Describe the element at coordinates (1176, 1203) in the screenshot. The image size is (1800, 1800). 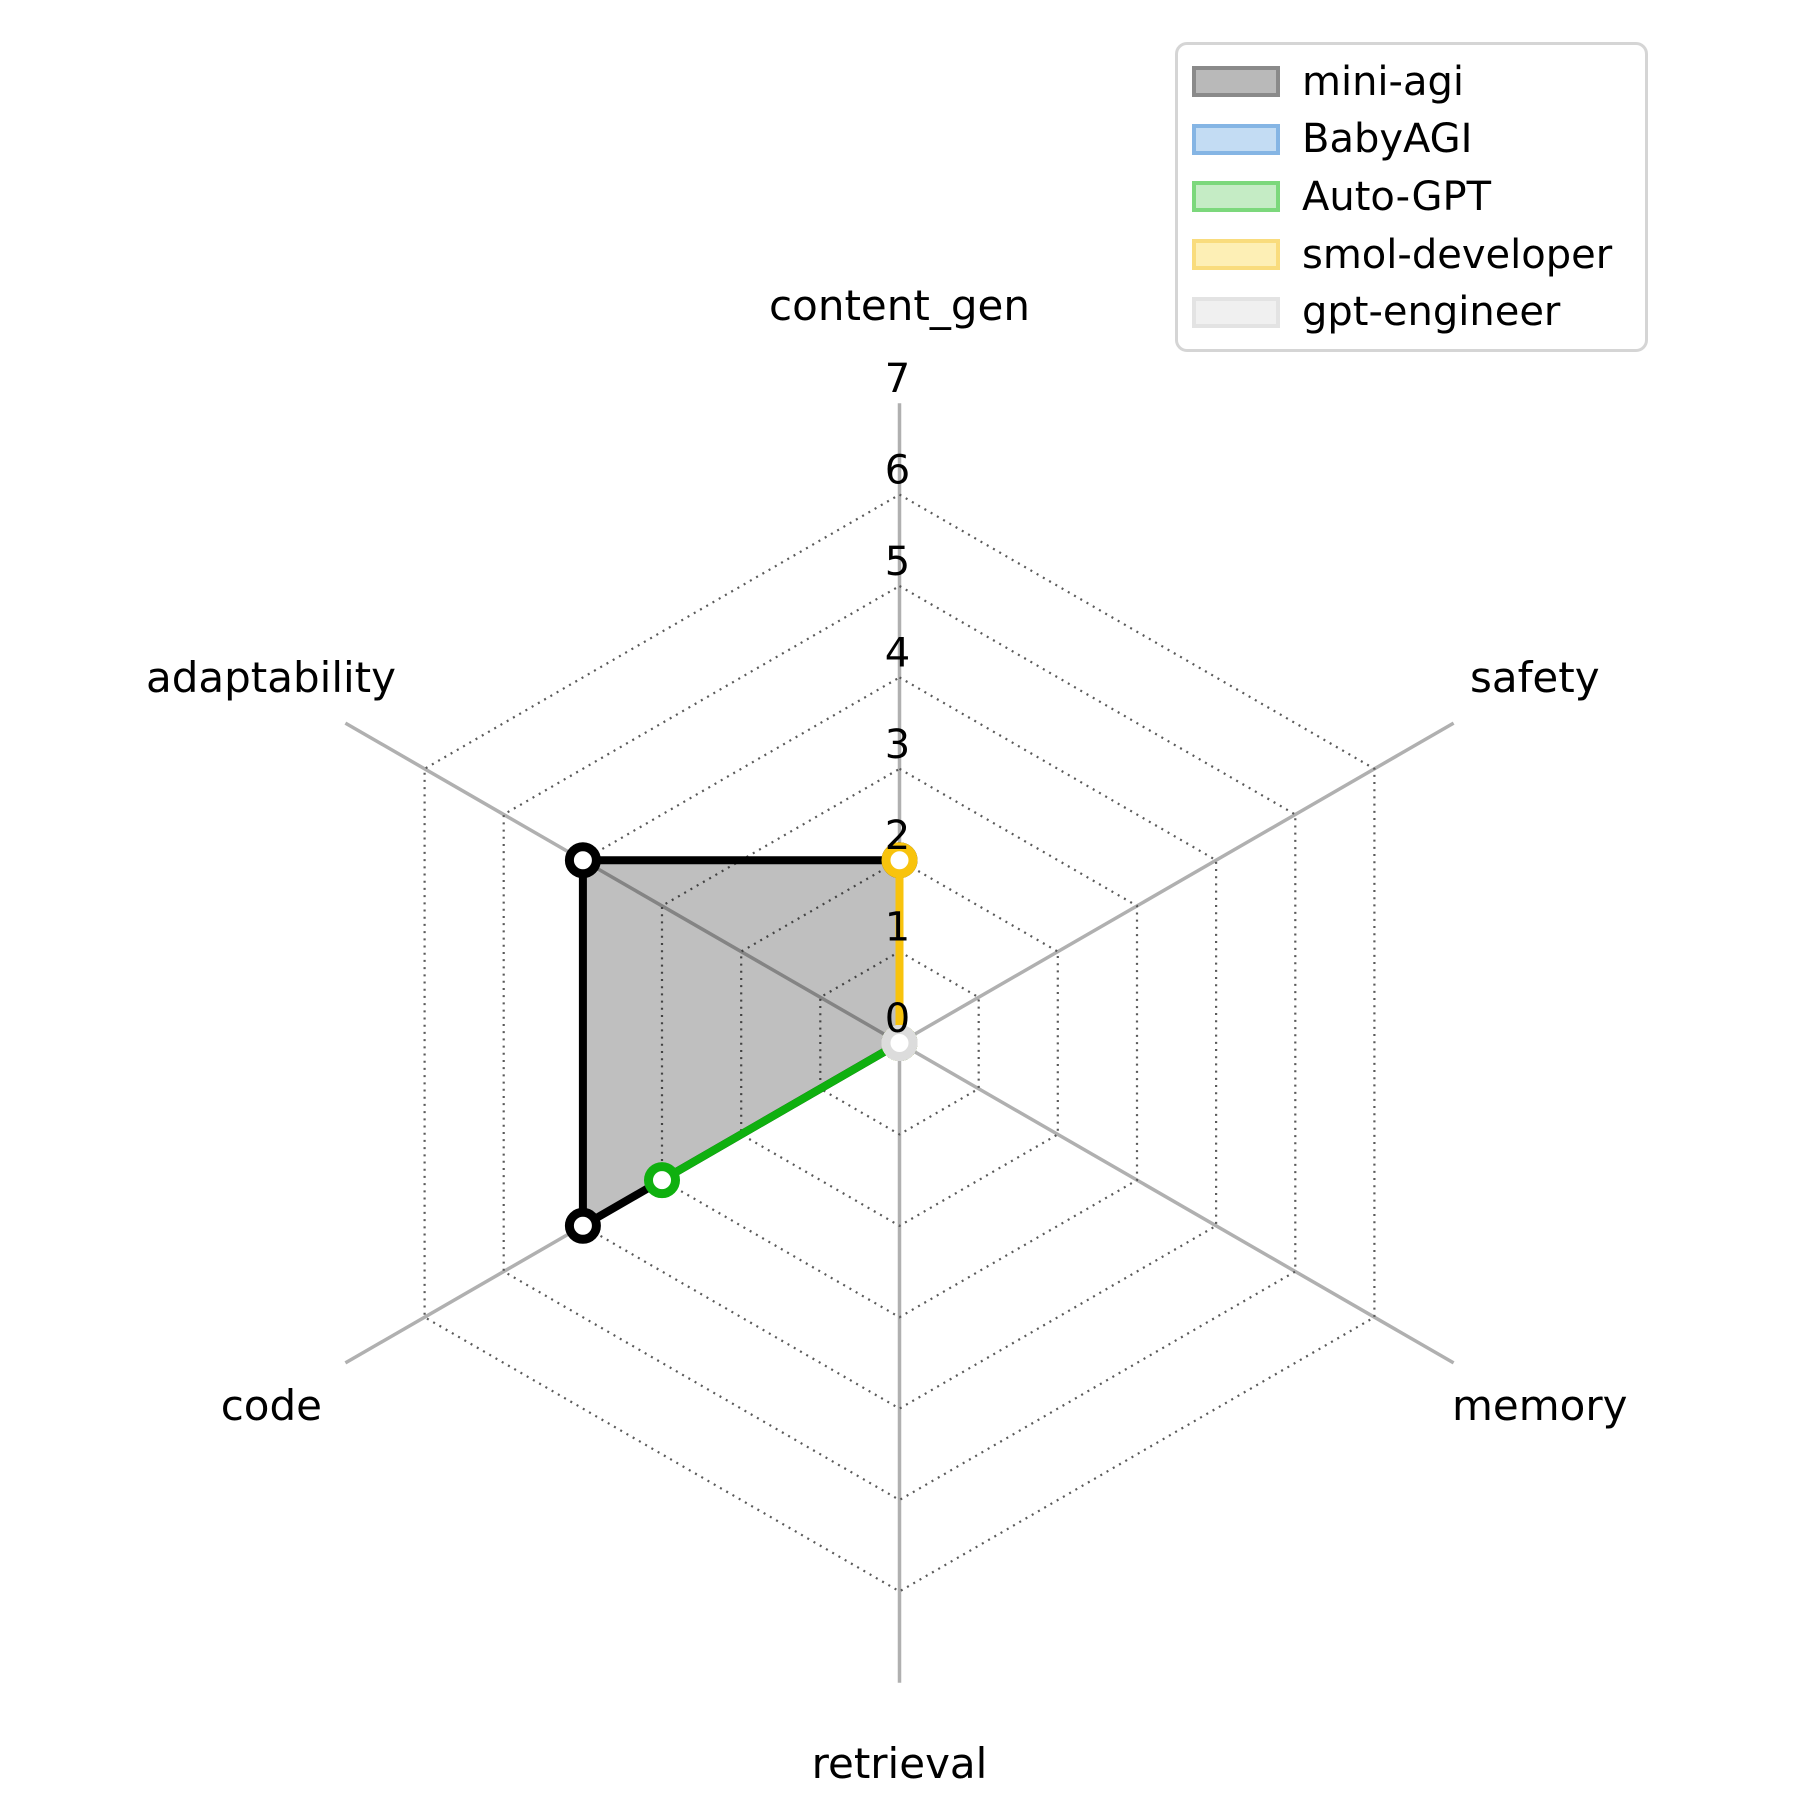
I see `axis-spoke-memory` at that location.